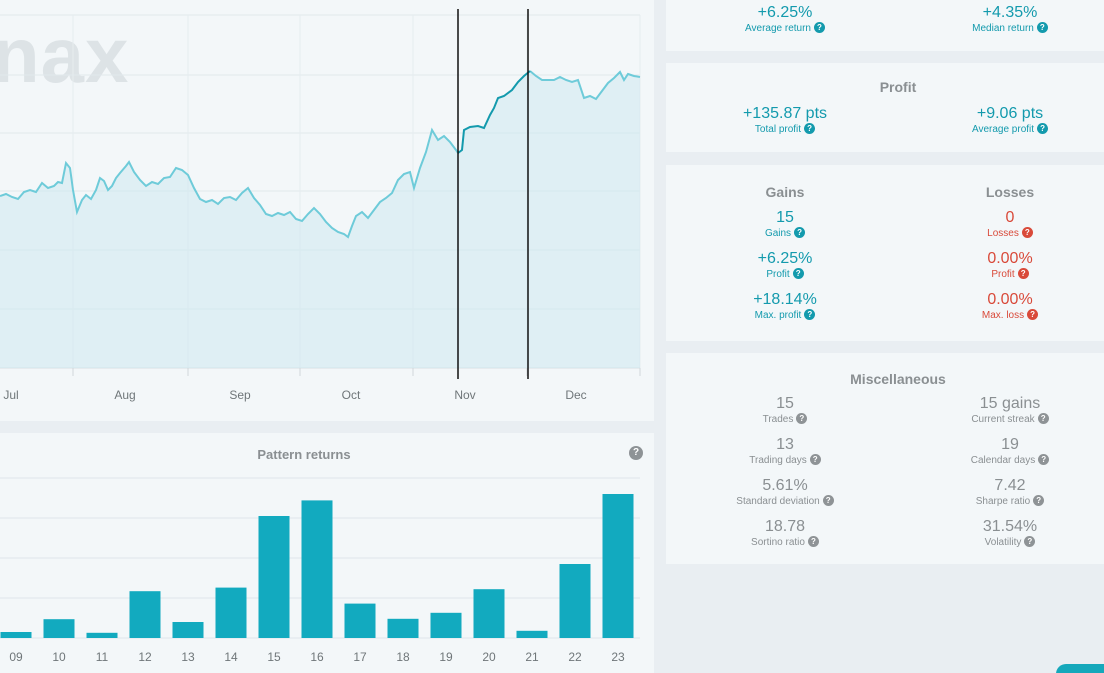 The image size is (1104, 673). What do you see at coordinates (1010, 113) in the screenshot?
I see `average-profit-value: +9.06 pts` at bounding box center [1010, 113].